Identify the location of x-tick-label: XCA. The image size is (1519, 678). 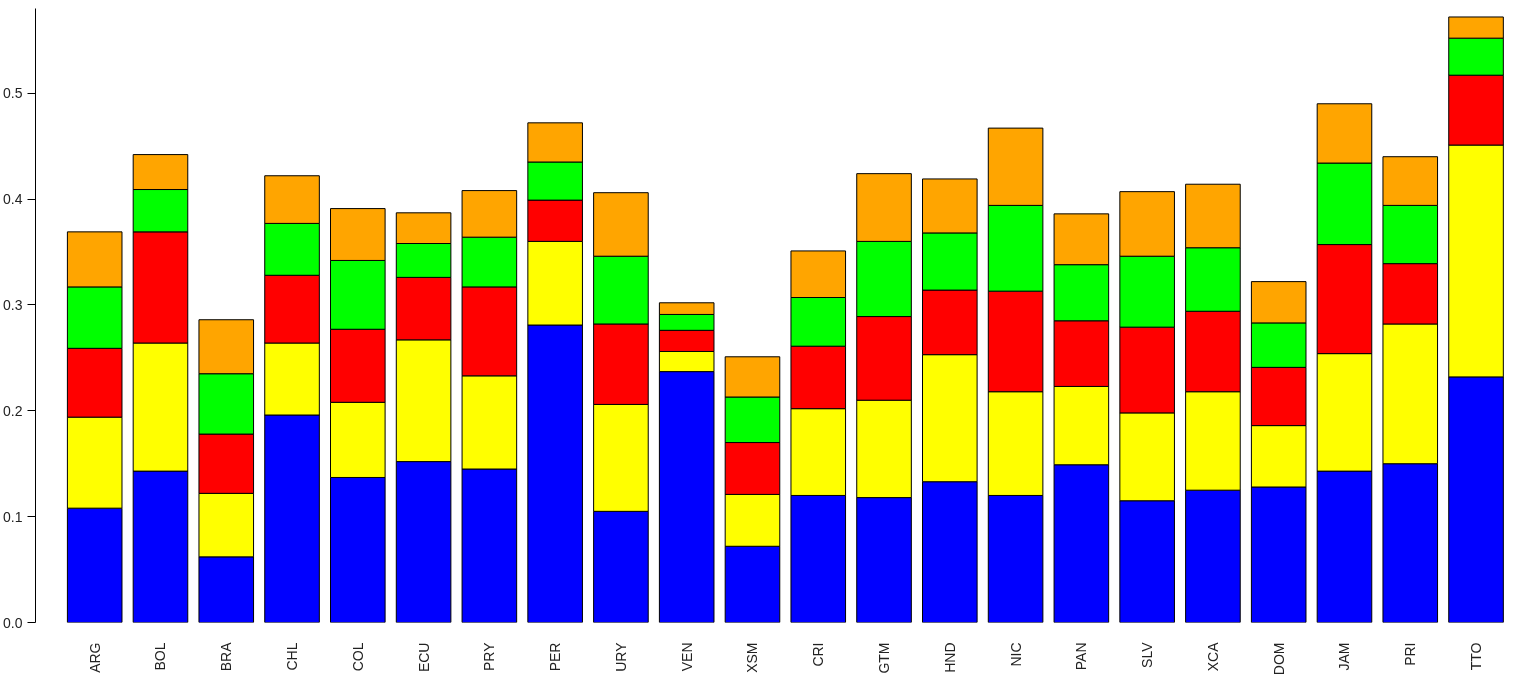
(1212, 656).